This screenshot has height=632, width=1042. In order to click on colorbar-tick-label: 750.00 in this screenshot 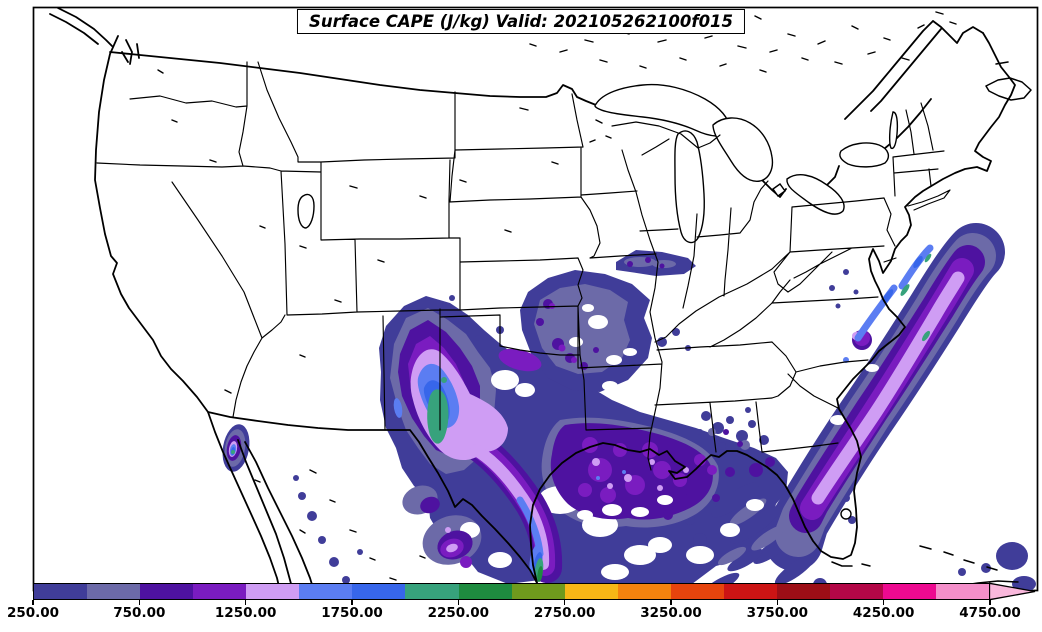, I will do `click(139, 613)`.